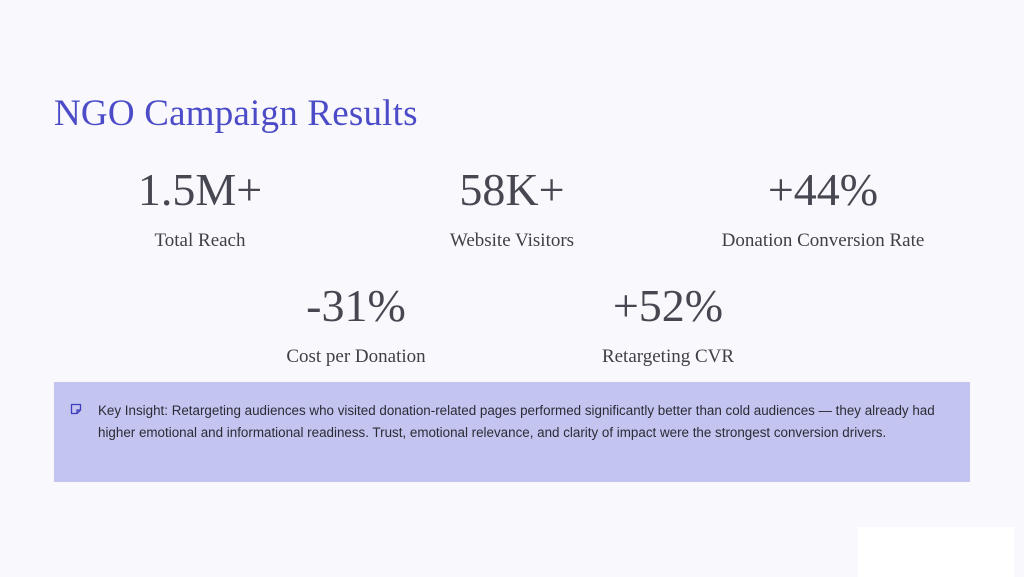  What do you see at coordinates (512, 189) in the screenshot?
I see `stat-value: 58K+` at bounding box center [512, 189].